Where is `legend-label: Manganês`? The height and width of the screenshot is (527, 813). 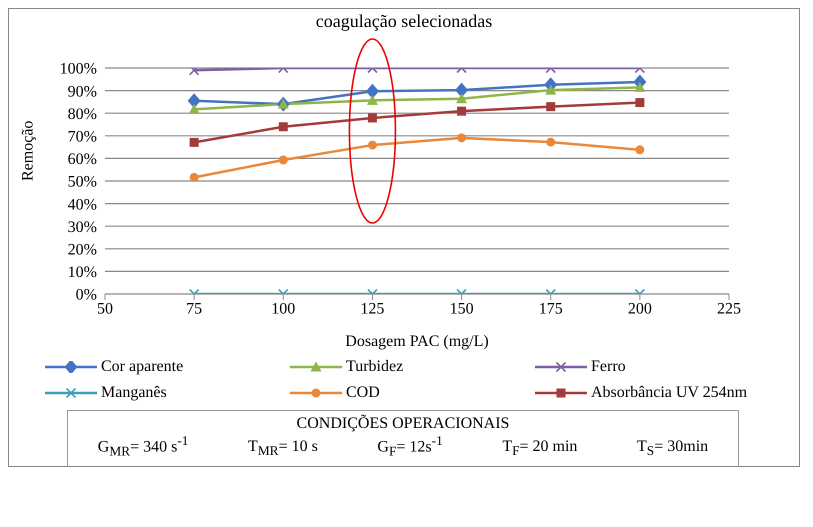
legend-label: Manganês is located at coordinates (134, 393).